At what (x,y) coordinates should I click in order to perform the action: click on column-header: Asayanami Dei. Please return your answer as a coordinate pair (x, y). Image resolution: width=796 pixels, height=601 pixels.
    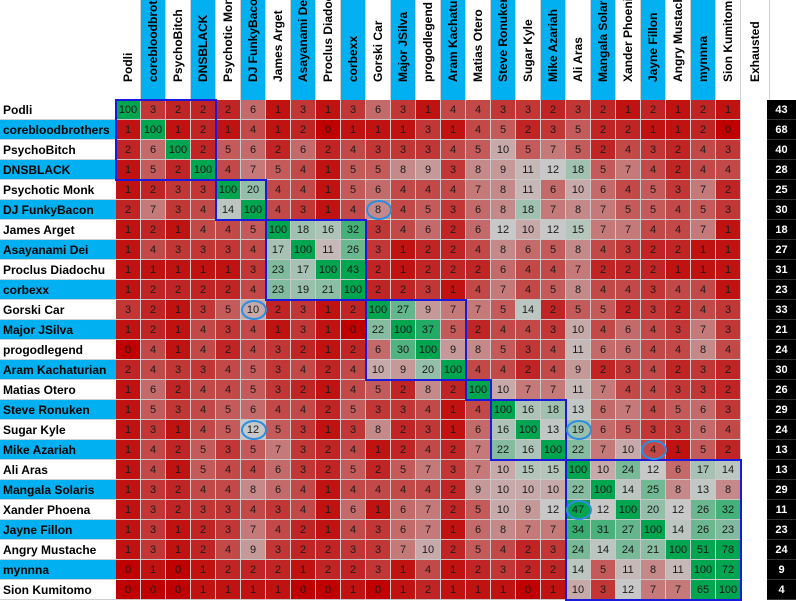
    Looking at the image, I should click on (303, 50).